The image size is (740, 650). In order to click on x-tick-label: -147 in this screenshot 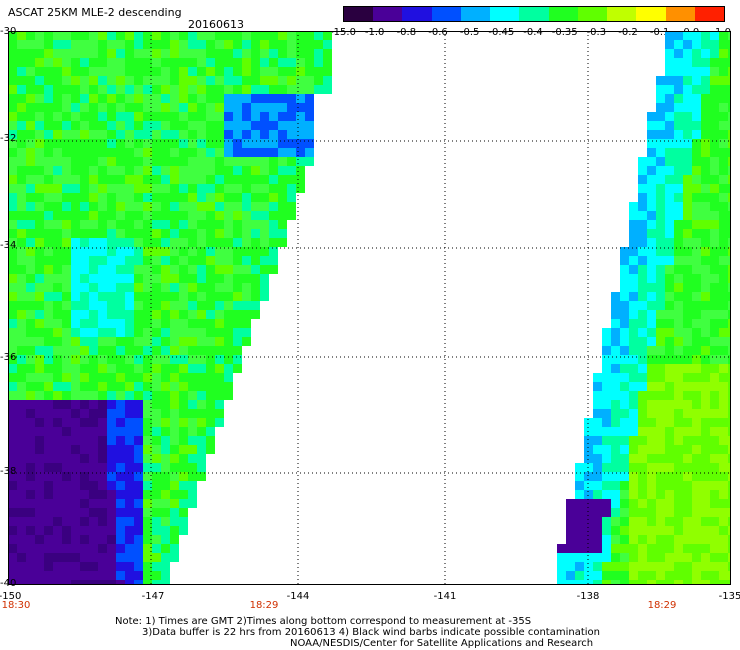, I will do `click(153, 596)`.